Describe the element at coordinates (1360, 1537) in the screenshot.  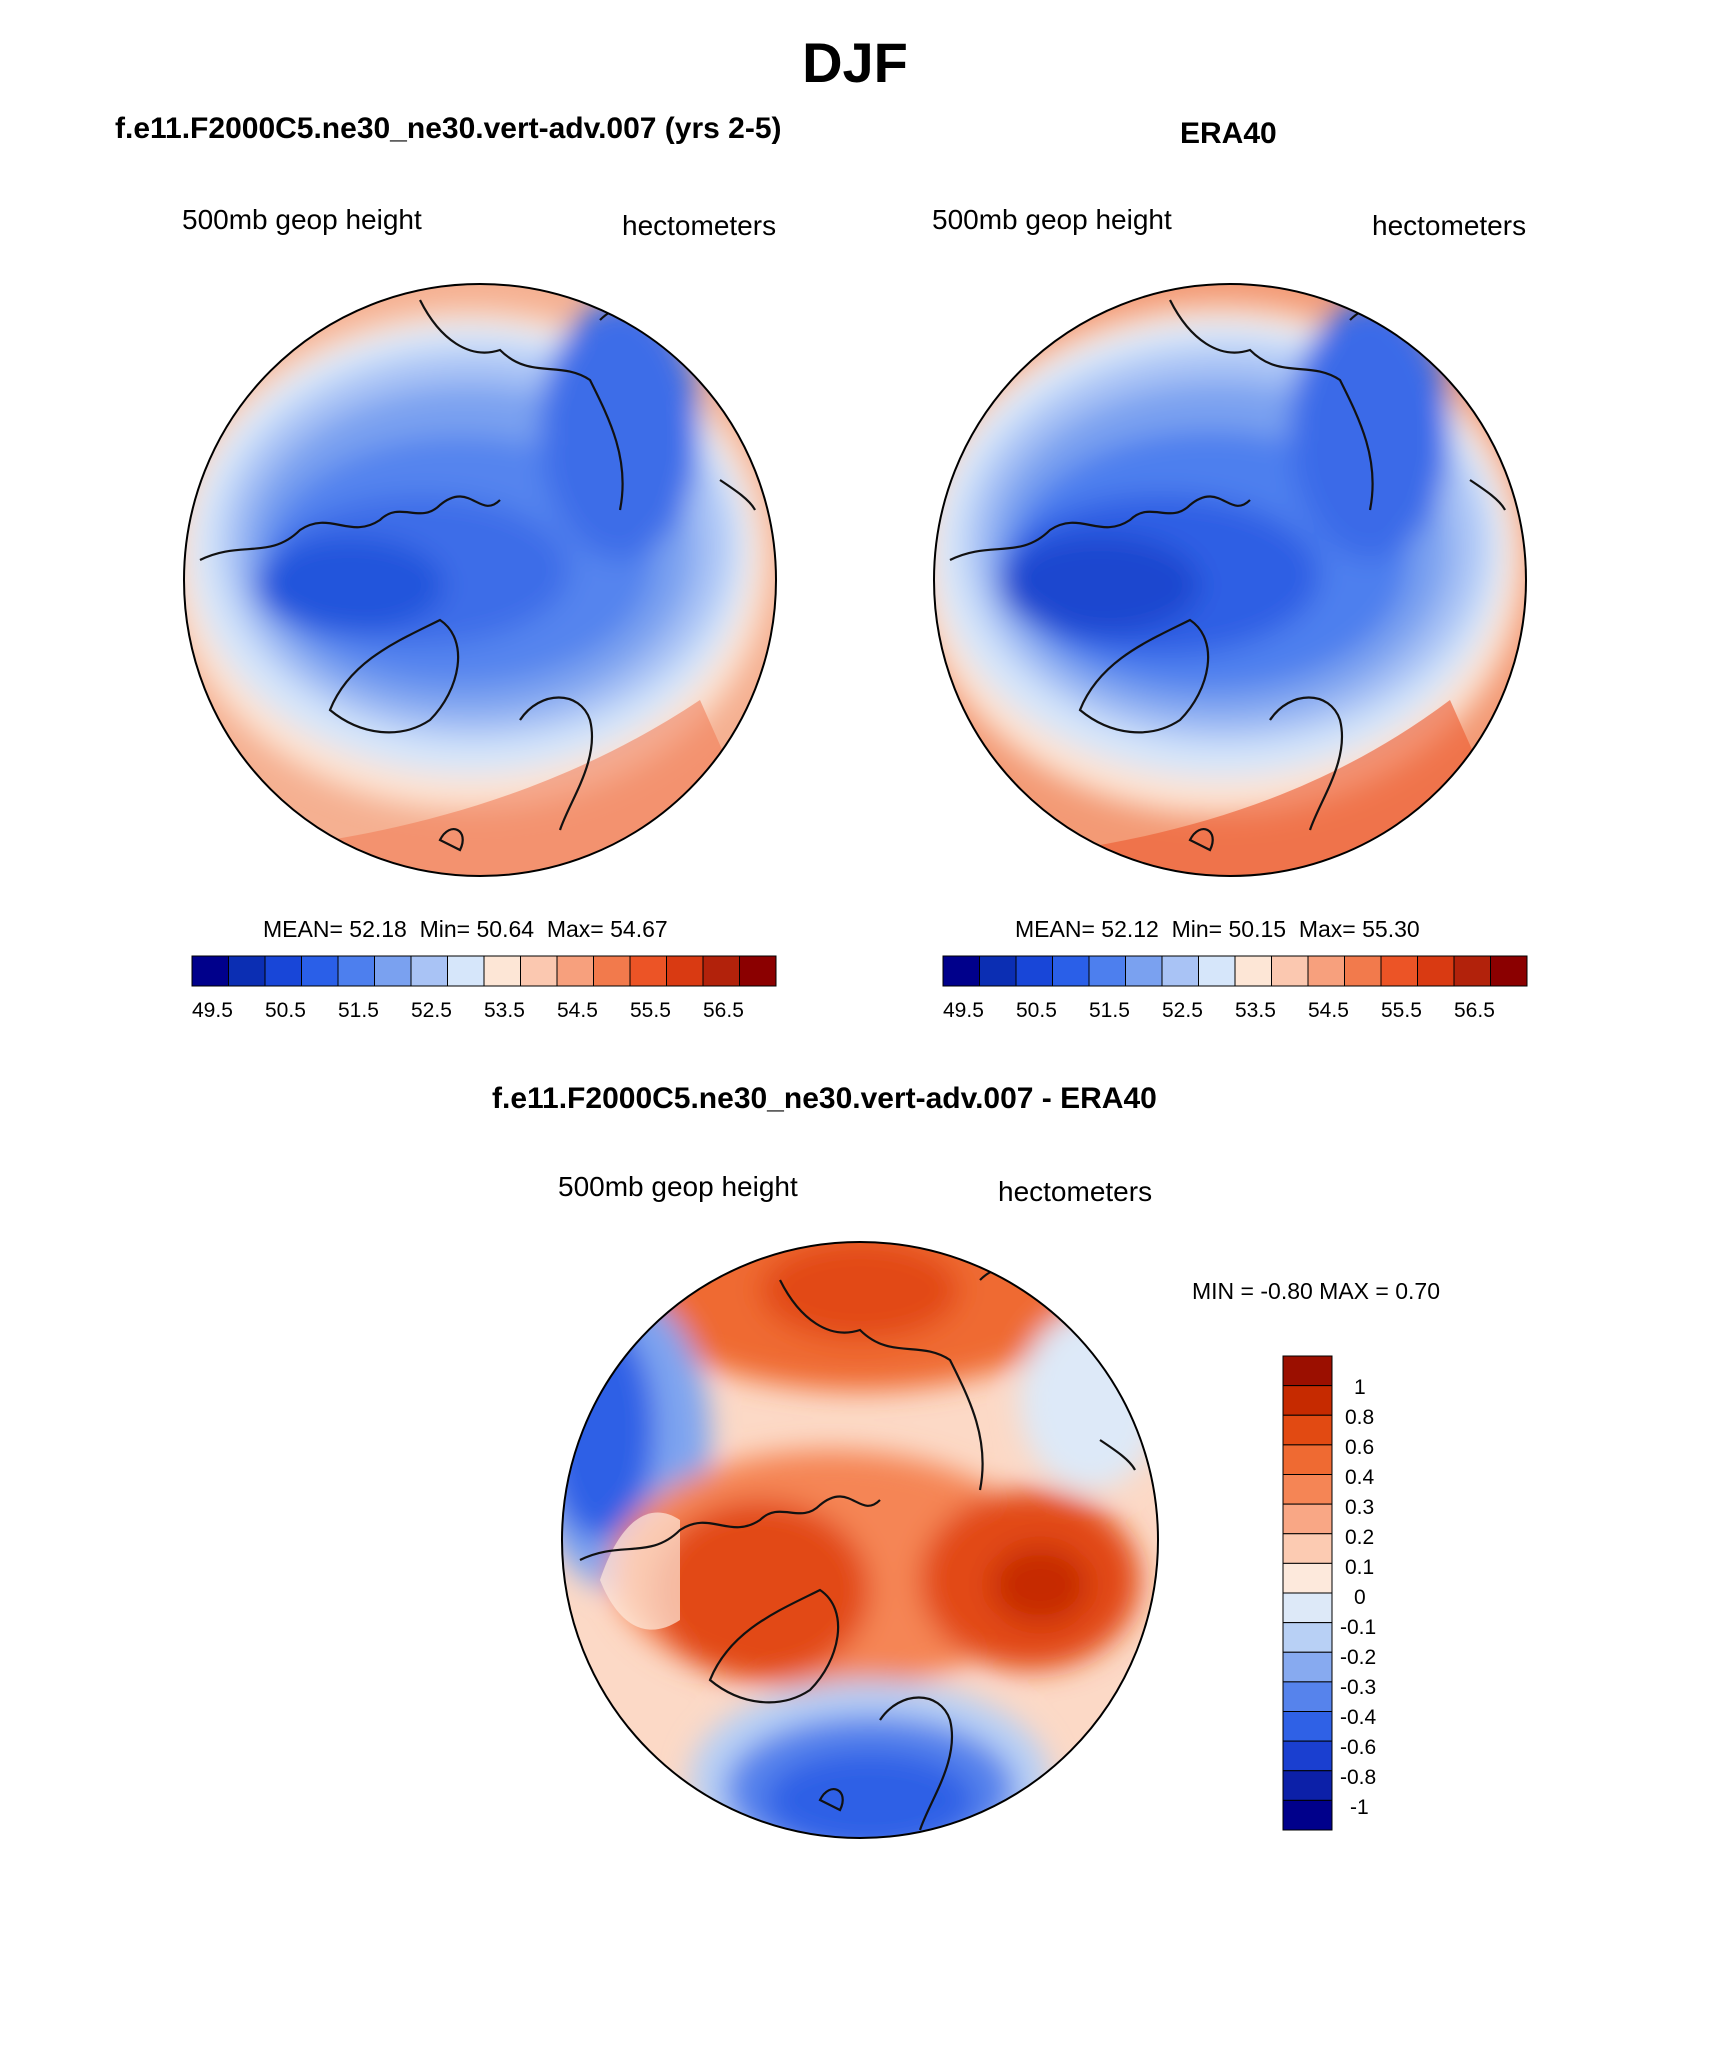
I see `cb3-tick-label: 0.2` at that location.